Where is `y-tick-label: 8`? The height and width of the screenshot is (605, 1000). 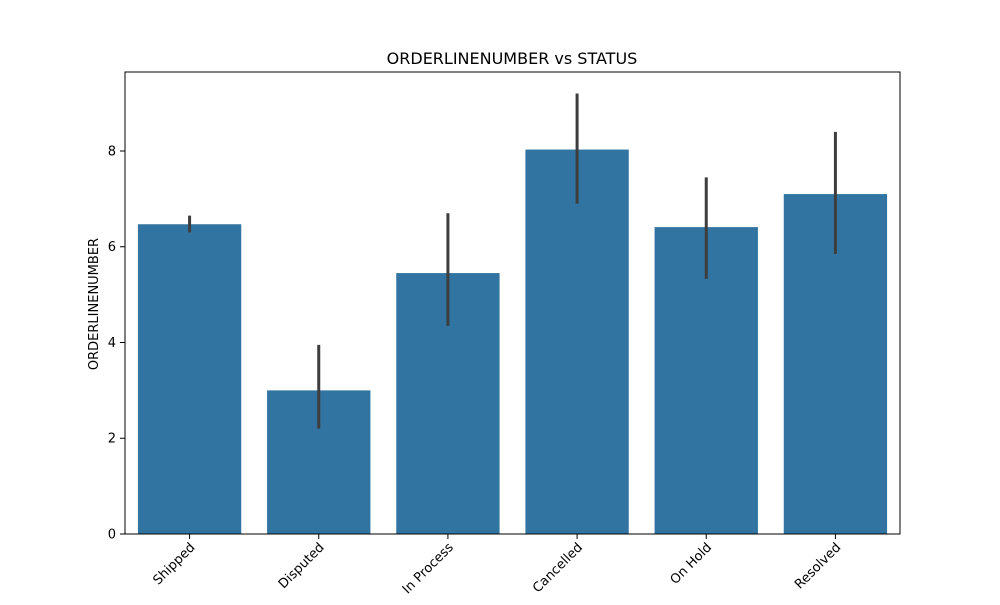
y-tick-label: 8 is located at coordinates (112, 151).